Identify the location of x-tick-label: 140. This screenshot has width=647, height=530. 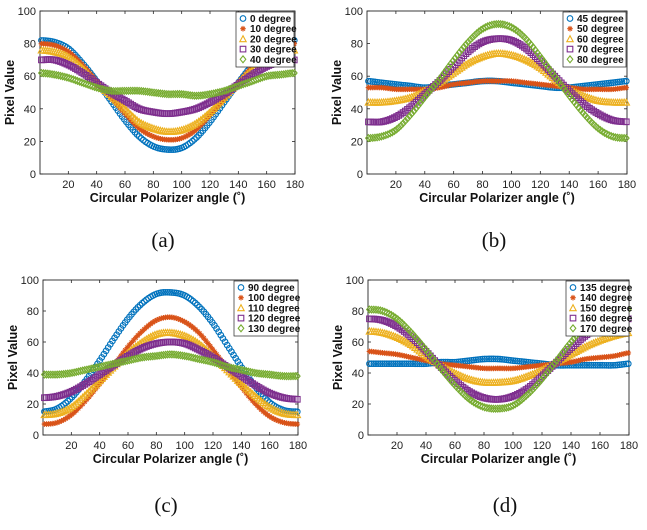
(241, 446).